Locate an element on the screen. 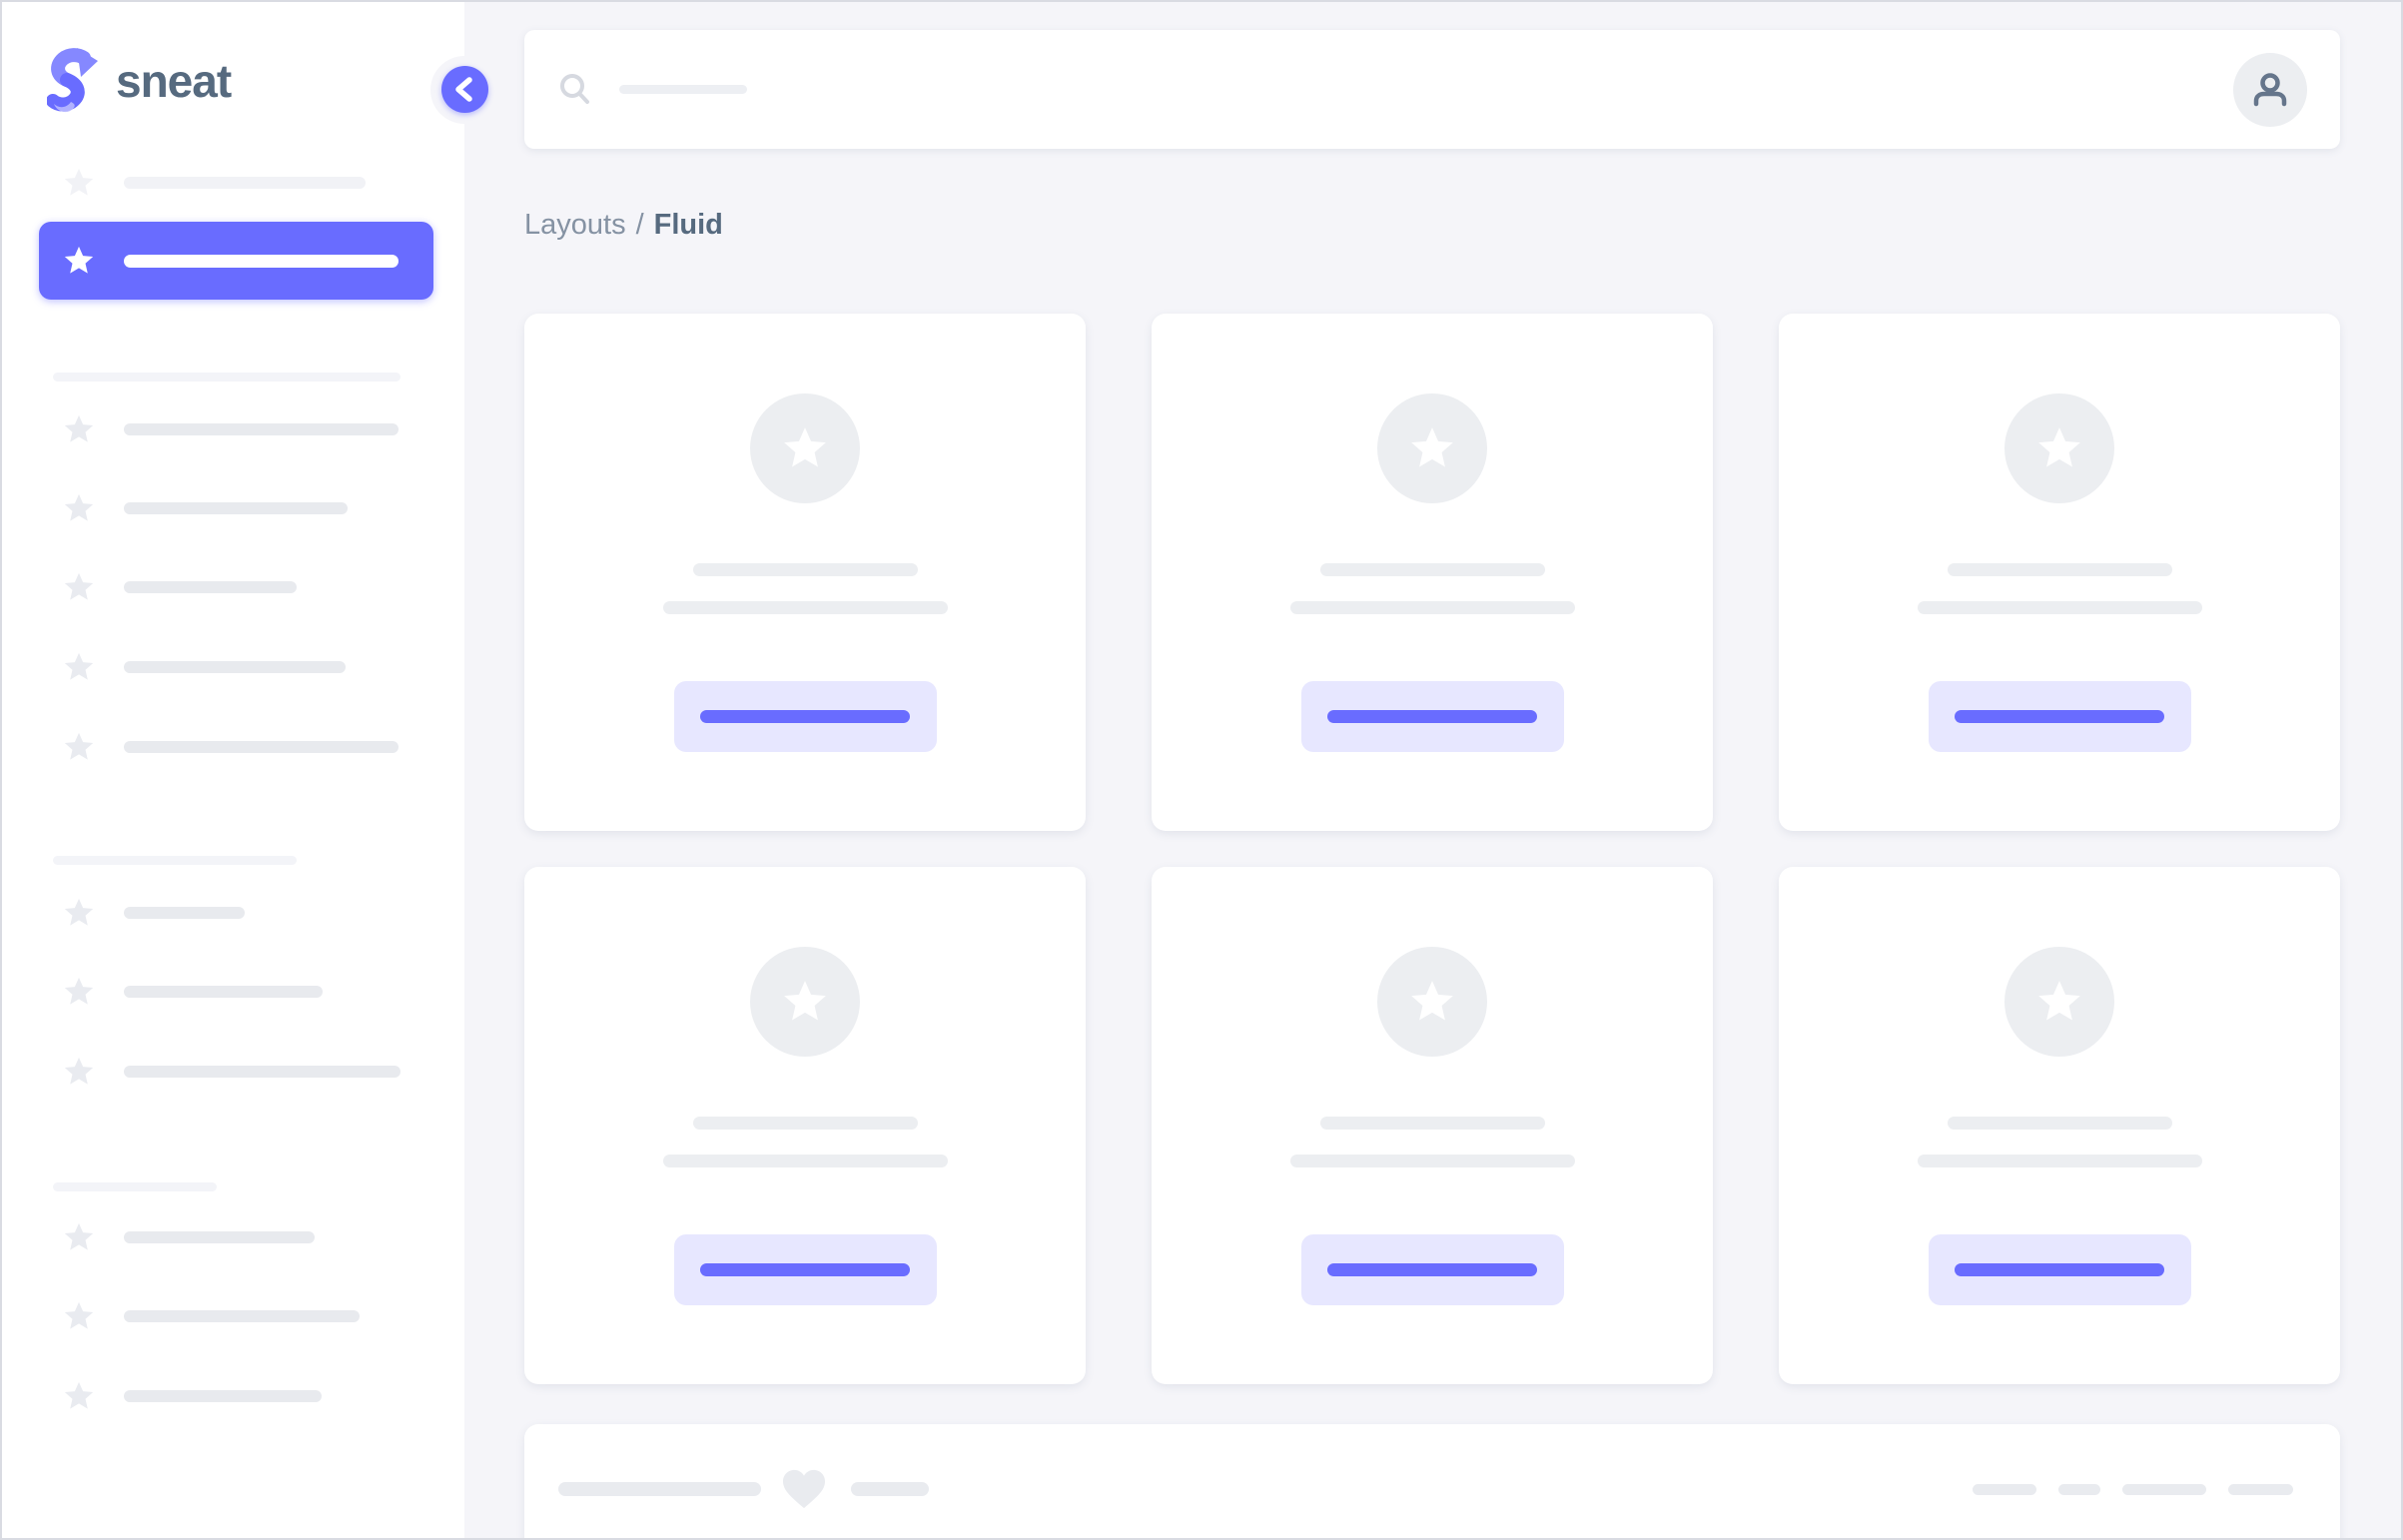 The width and height of the screenshot is (2403, 1540). search-icon is located at coordinates (574, 88).